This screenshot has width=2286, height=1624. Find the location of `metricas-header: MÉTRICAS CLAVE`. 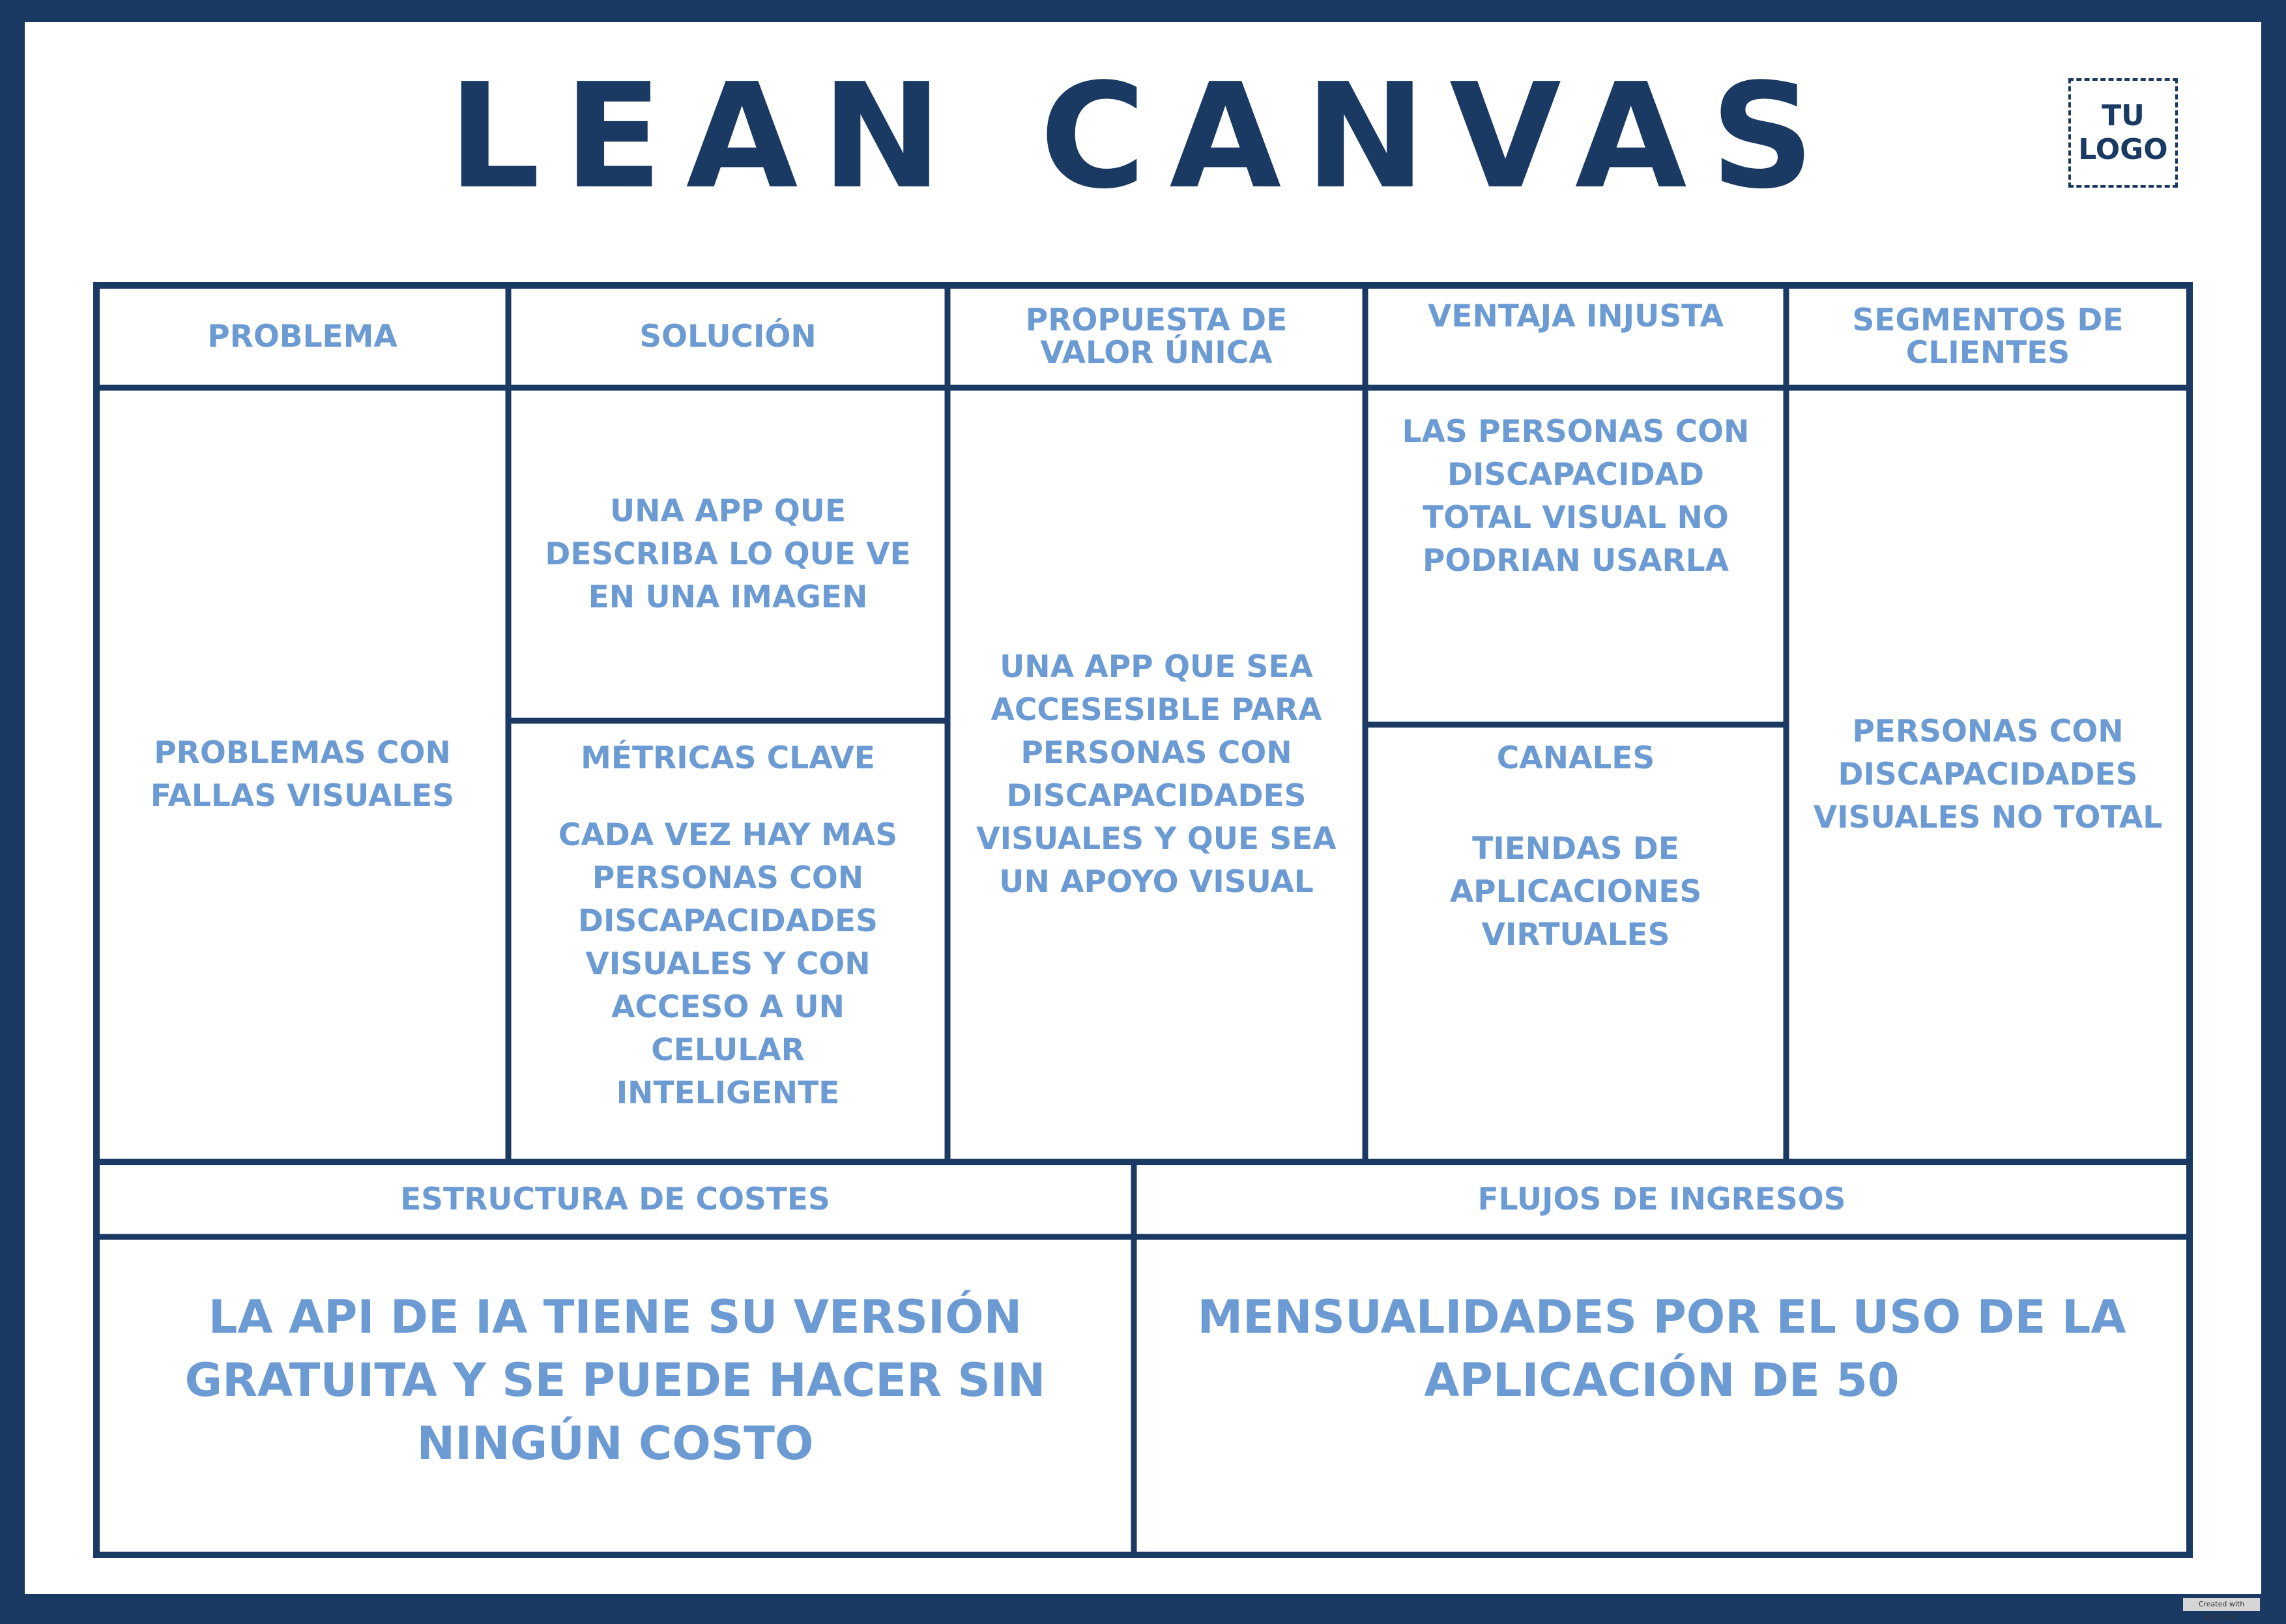

metricas-header: MÉTRICAS CLAVE is located at coordinates (728, 758).